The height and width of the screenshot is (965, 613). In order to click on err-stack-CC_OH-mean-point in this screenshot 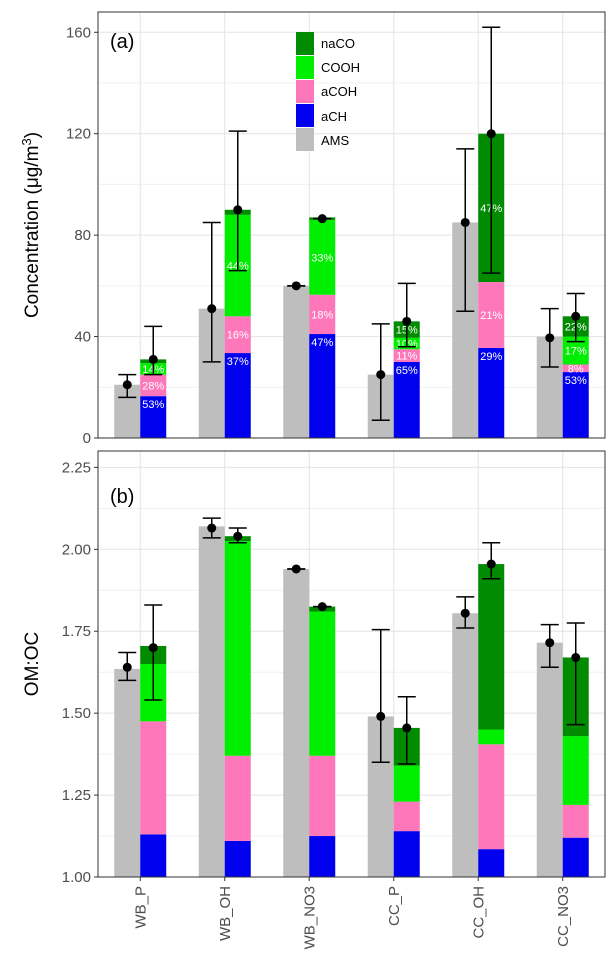, I will do `click(491, 564)`.